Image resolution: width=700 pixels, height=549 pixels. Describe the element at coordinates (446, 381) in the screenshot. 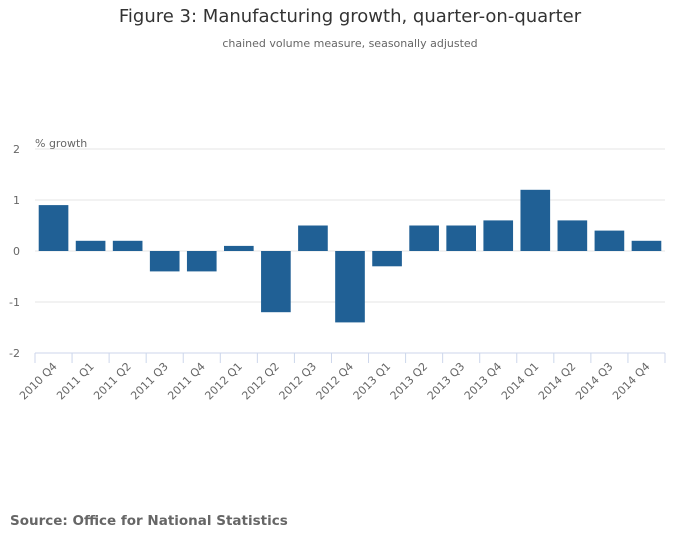

I see `x-tick-label: 2013 Q3` at that location.